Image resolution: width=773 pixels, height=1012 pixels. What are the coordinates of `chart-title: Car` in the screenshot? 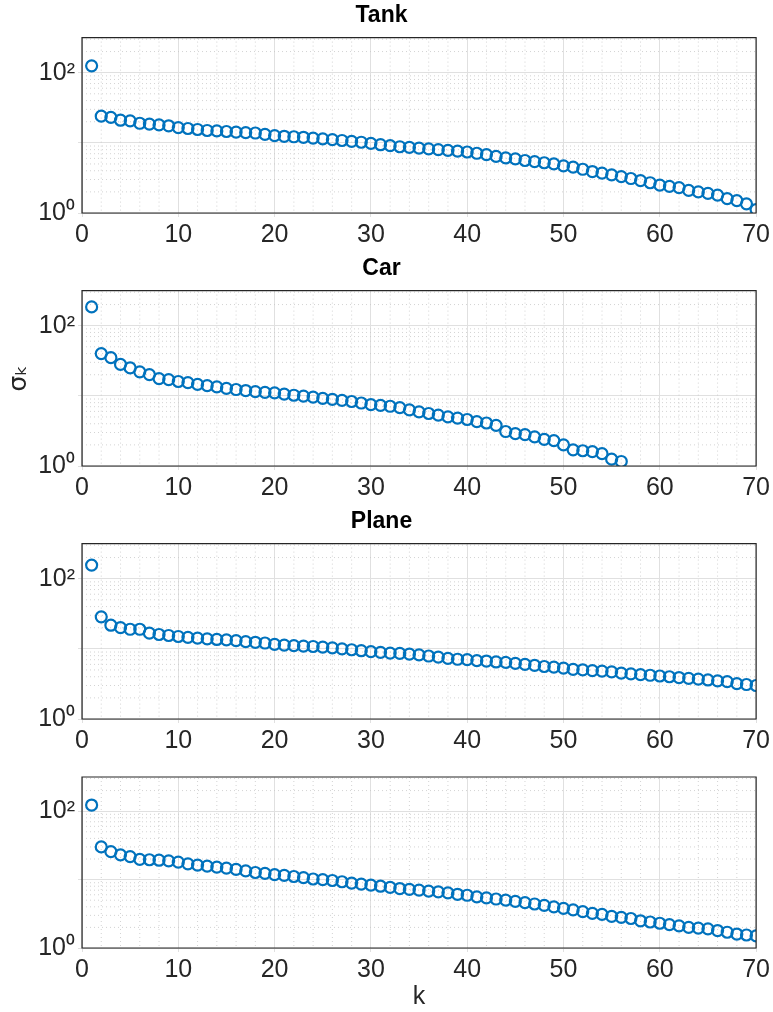 It's located at (381, 267).